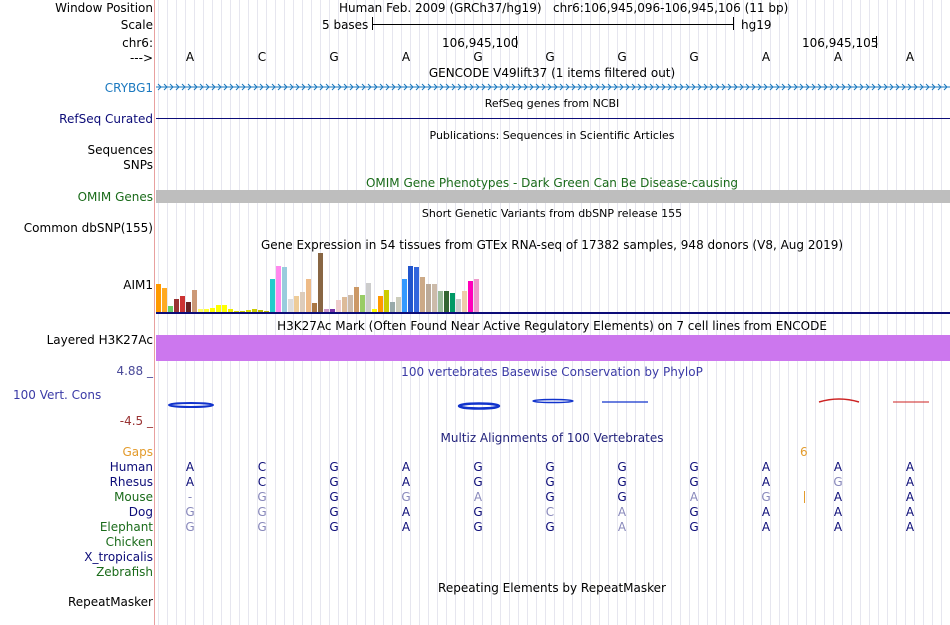 The height and width of the screenshot is (625, 950). What do you see at coordinates (552, 438) in the screenshot?
I see `multiz-track-title: Multiz Alignments of 100 Vertebrates` at bounding box center [552, 438].